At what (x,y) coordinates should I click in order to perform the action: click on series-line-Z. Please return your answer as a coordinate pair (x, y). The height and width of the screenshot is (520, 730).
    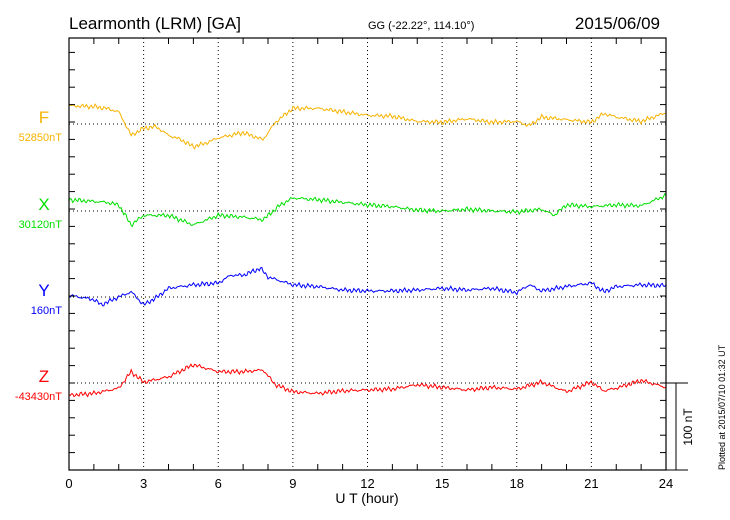
    Looking at the image, I should click on (367, 380).